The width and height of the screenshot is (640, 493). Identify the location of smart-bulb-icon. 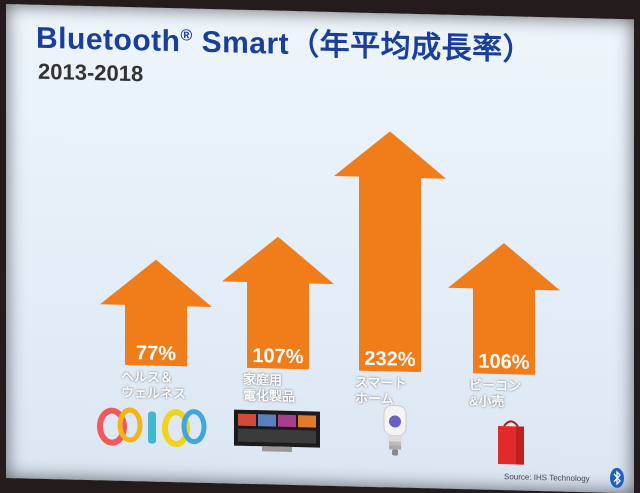
(395, 436).